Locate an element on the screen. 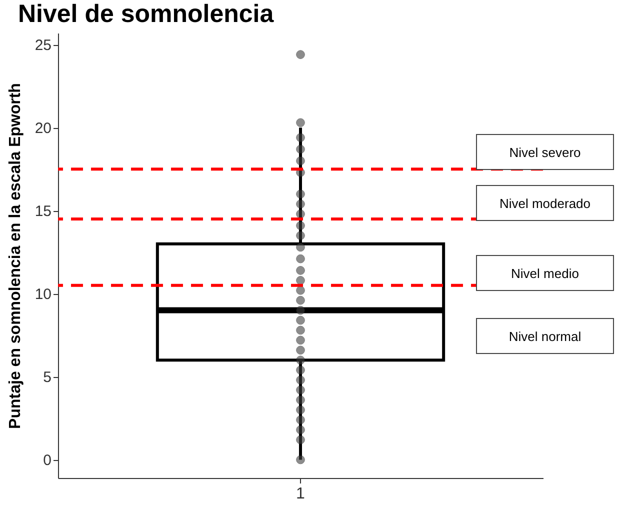 The image size is (618, 525). x-tick-label: 1 is located at coordinates (301, 494).